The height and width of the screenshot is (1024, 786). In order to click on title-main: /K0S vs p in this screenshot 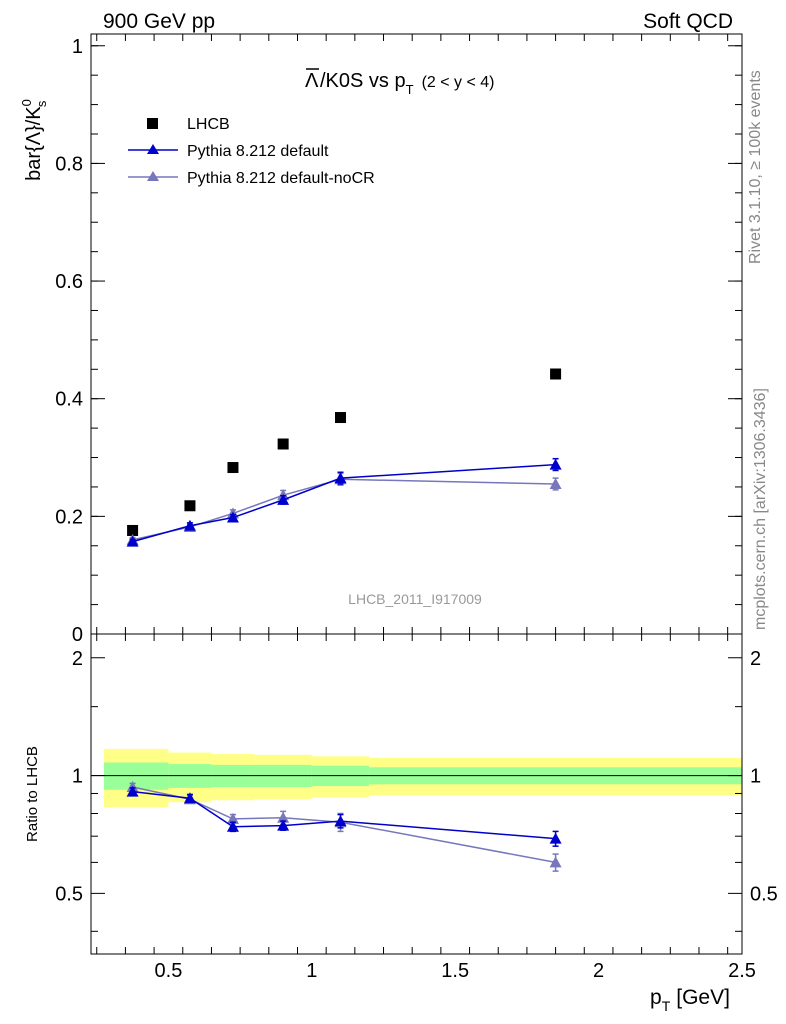, I will do `click(363, 81)`.